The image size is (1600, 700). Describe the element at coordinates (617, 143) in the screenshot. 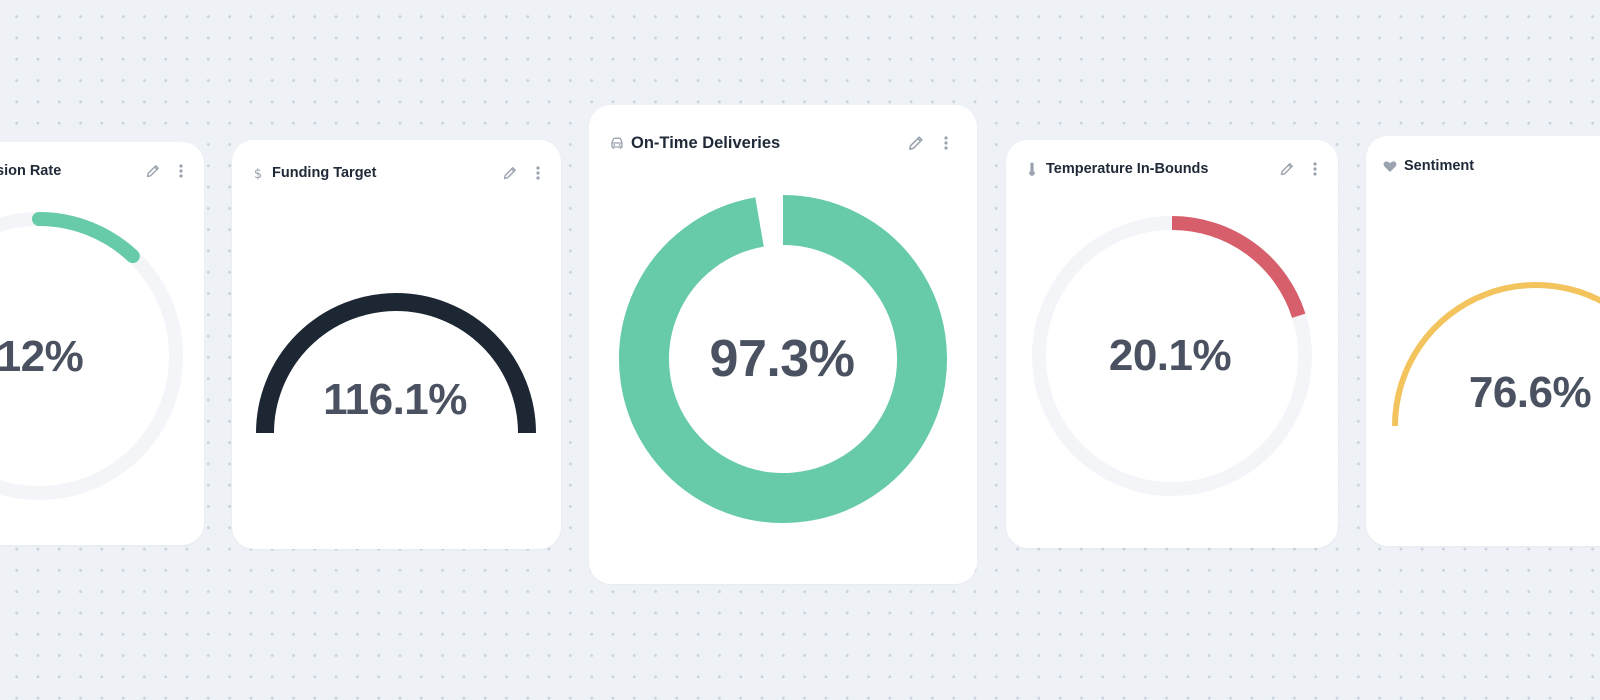

I see `car-icon` at that location.